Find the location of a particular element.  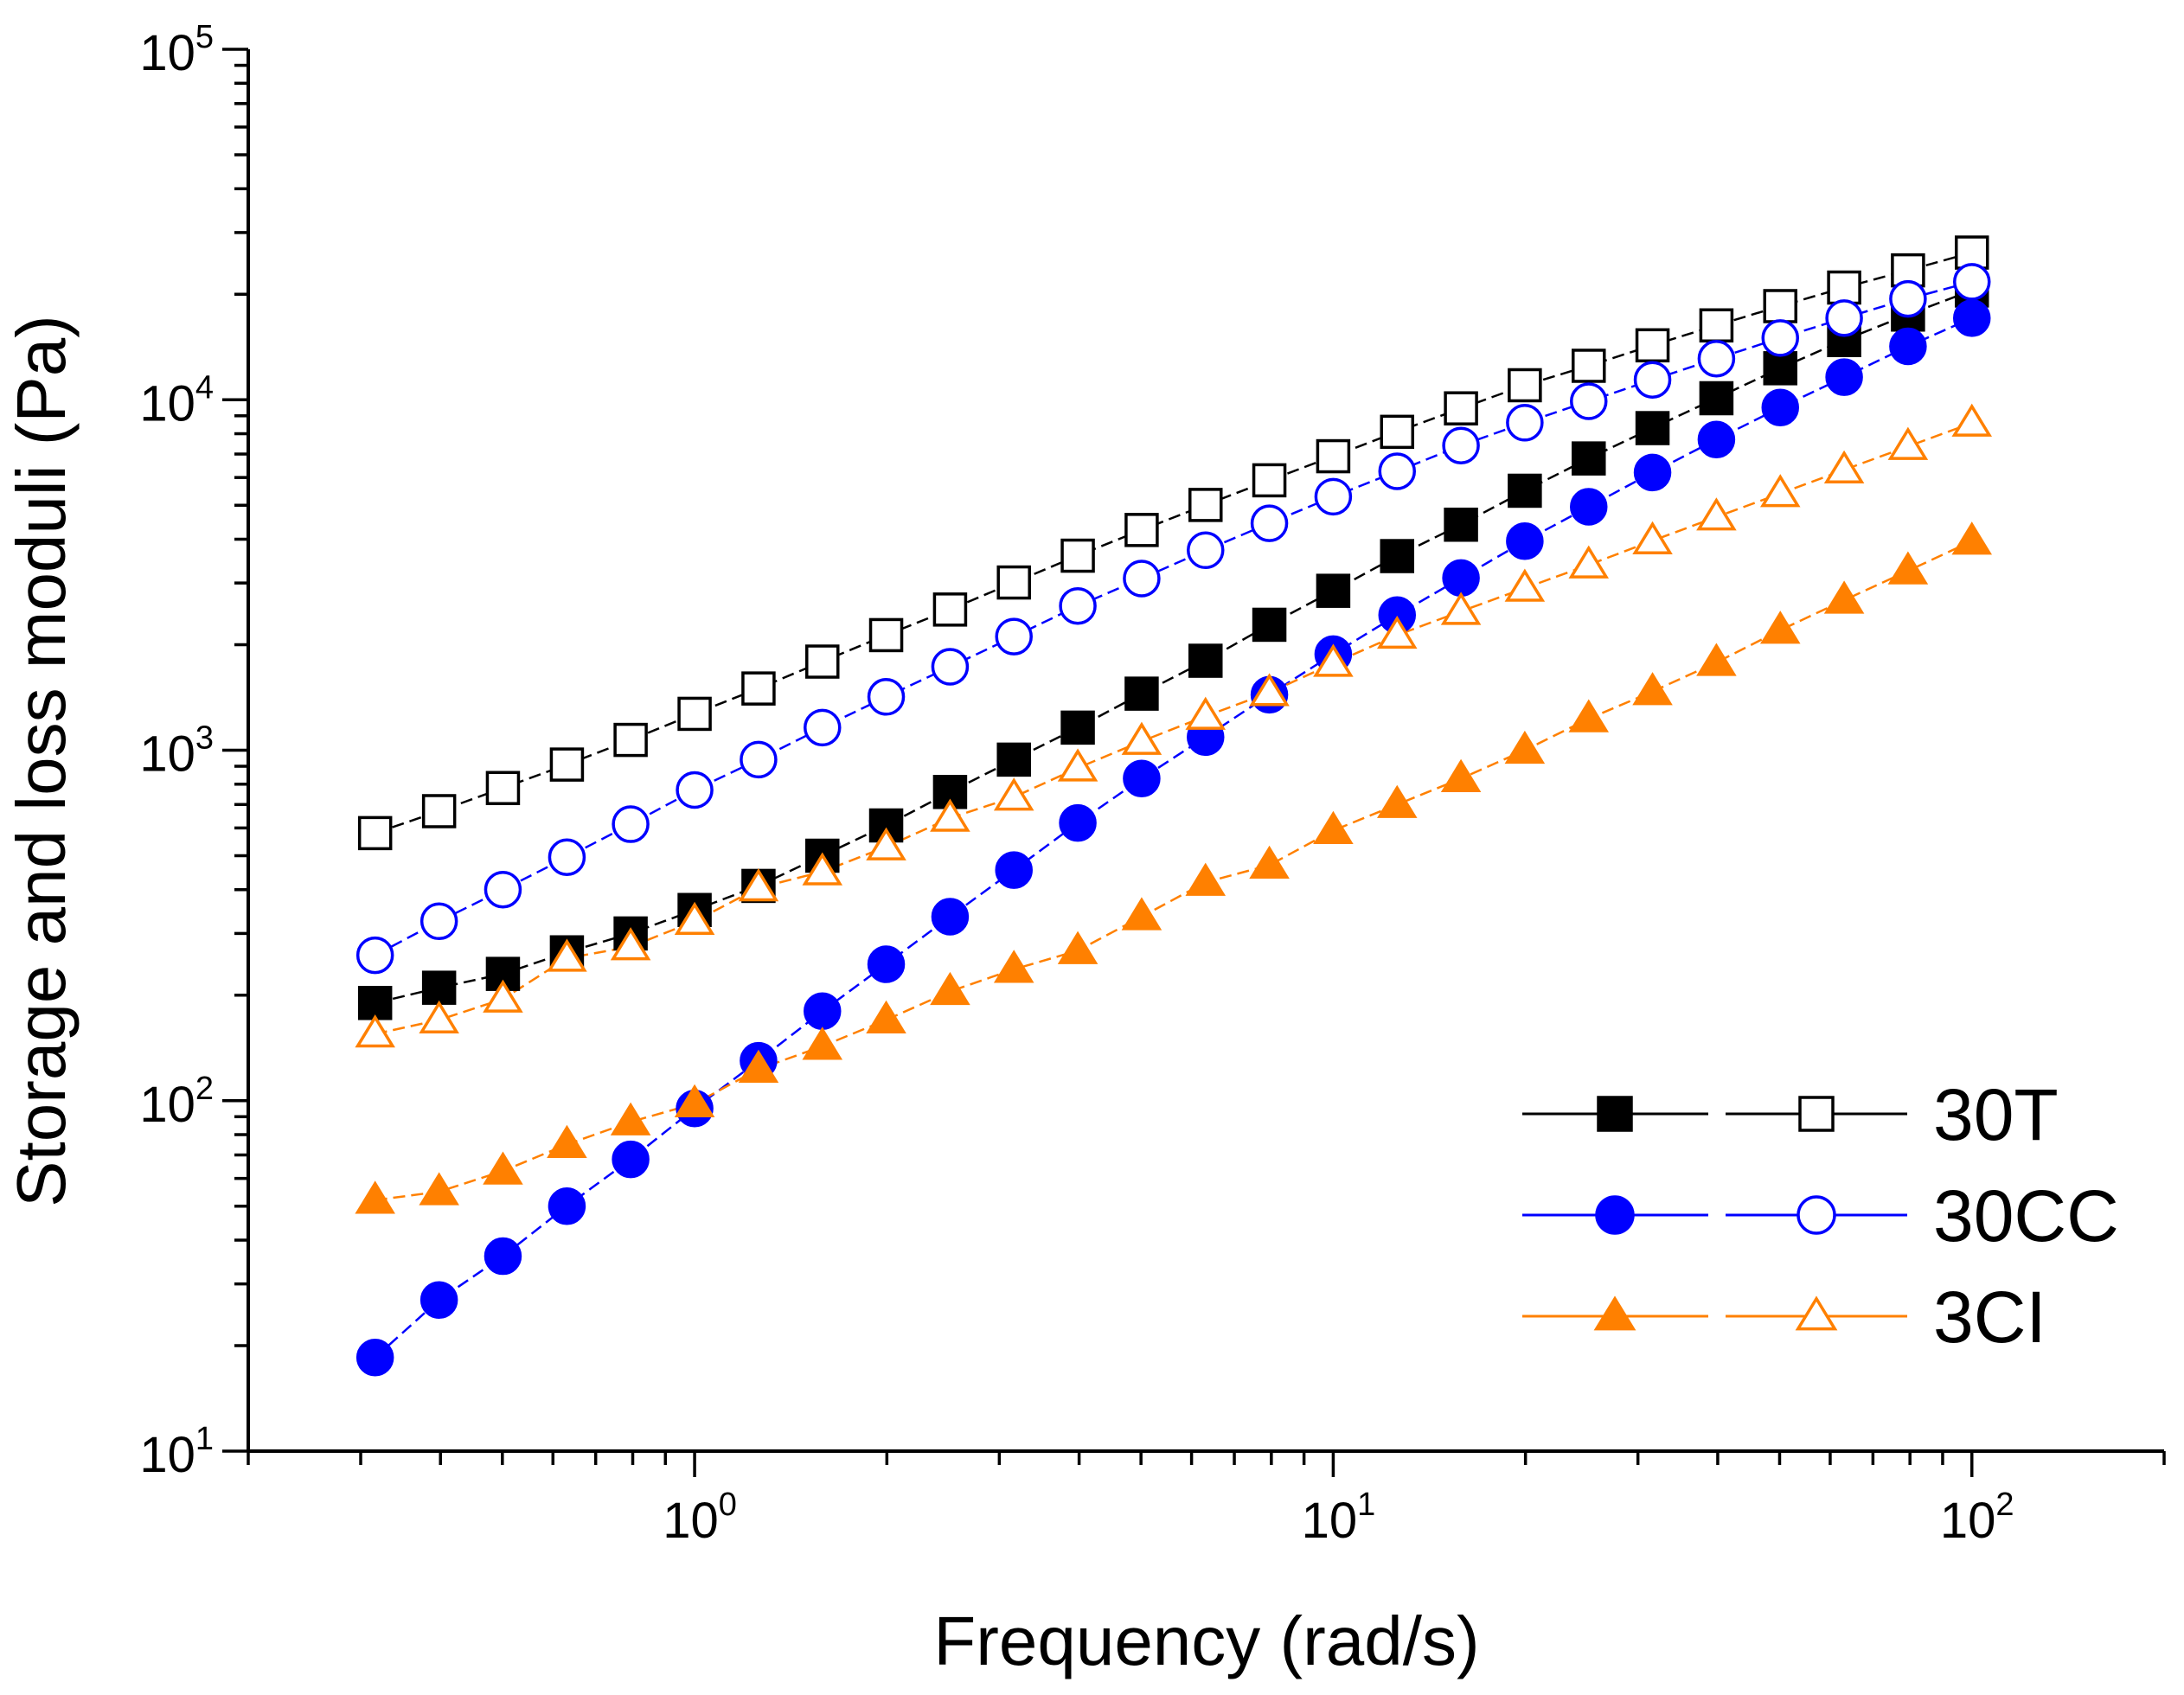

legend-label: 30T is located at coordinates (1996, 1115).